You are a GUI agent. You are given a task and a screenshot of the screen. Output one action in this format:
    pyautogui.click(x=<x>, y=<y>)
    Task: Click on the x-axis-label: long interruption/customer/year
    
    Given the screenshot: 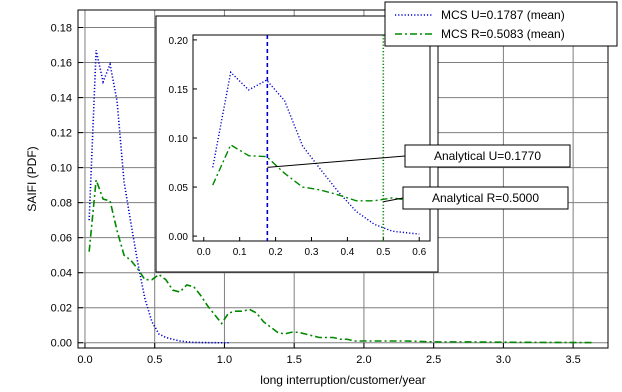 What is the action you would take?
    pyautogui.click(x=342, y=380)
    